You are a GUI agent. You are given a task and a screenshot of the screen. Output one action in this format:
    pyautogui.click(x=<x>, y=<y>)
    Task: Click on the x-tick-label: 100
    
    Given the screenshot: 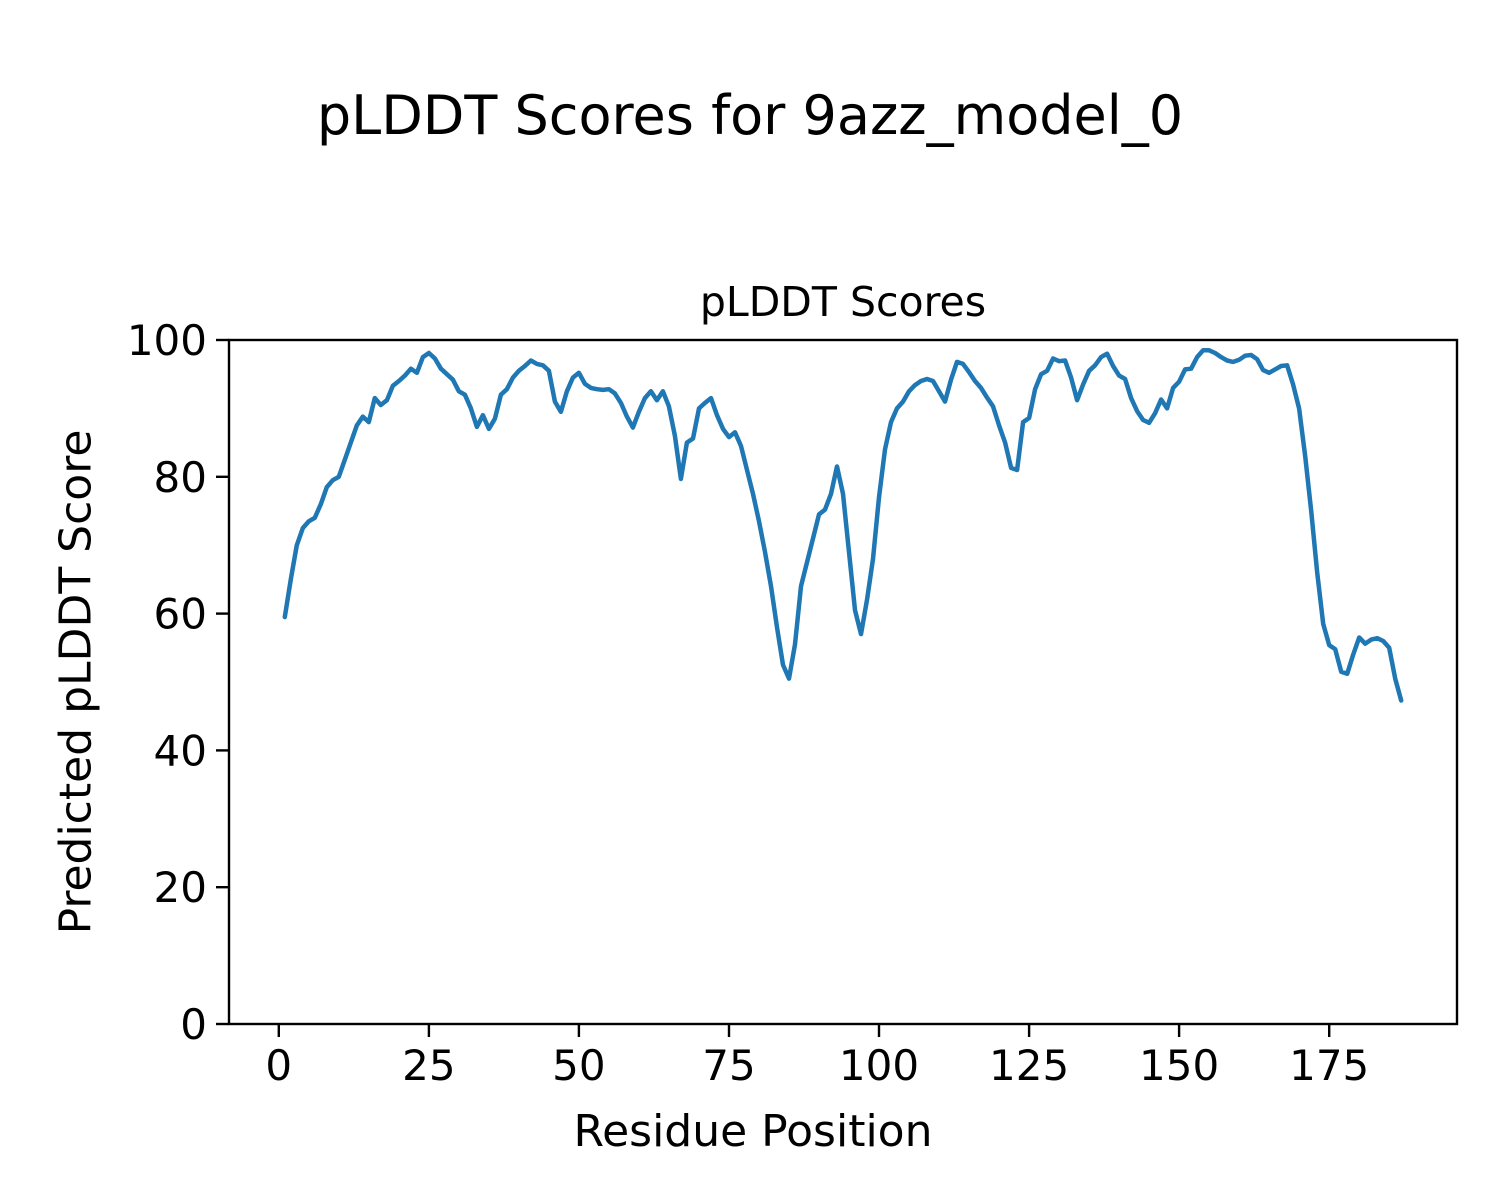 What is the action you would take?
    pyautogui.click(x=879, y=1065)
    